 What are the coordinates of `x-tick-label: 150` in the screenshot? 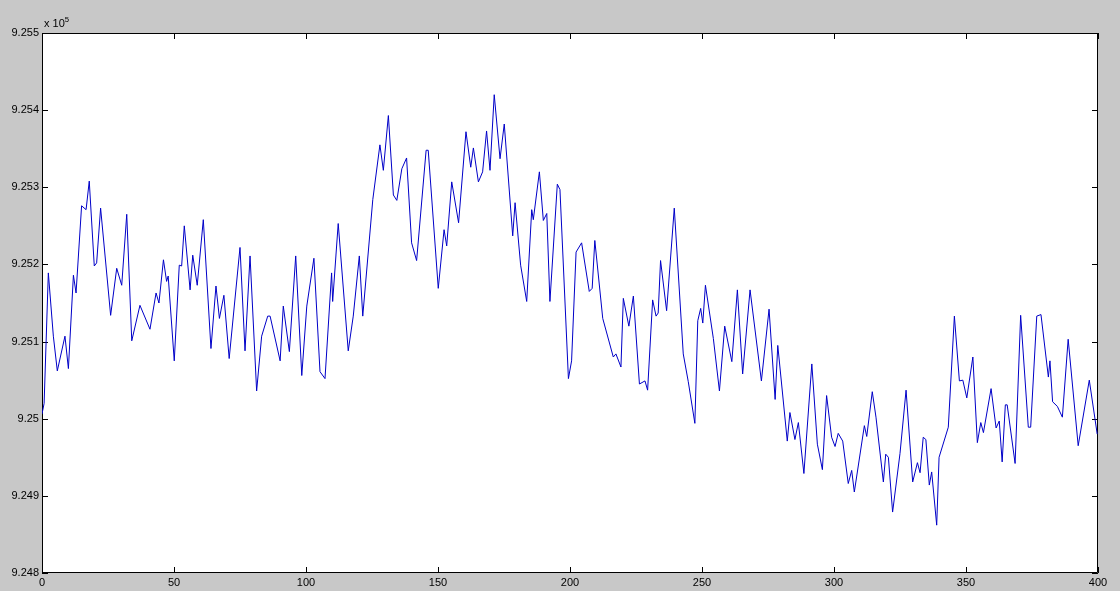 It's located at (438, 581).